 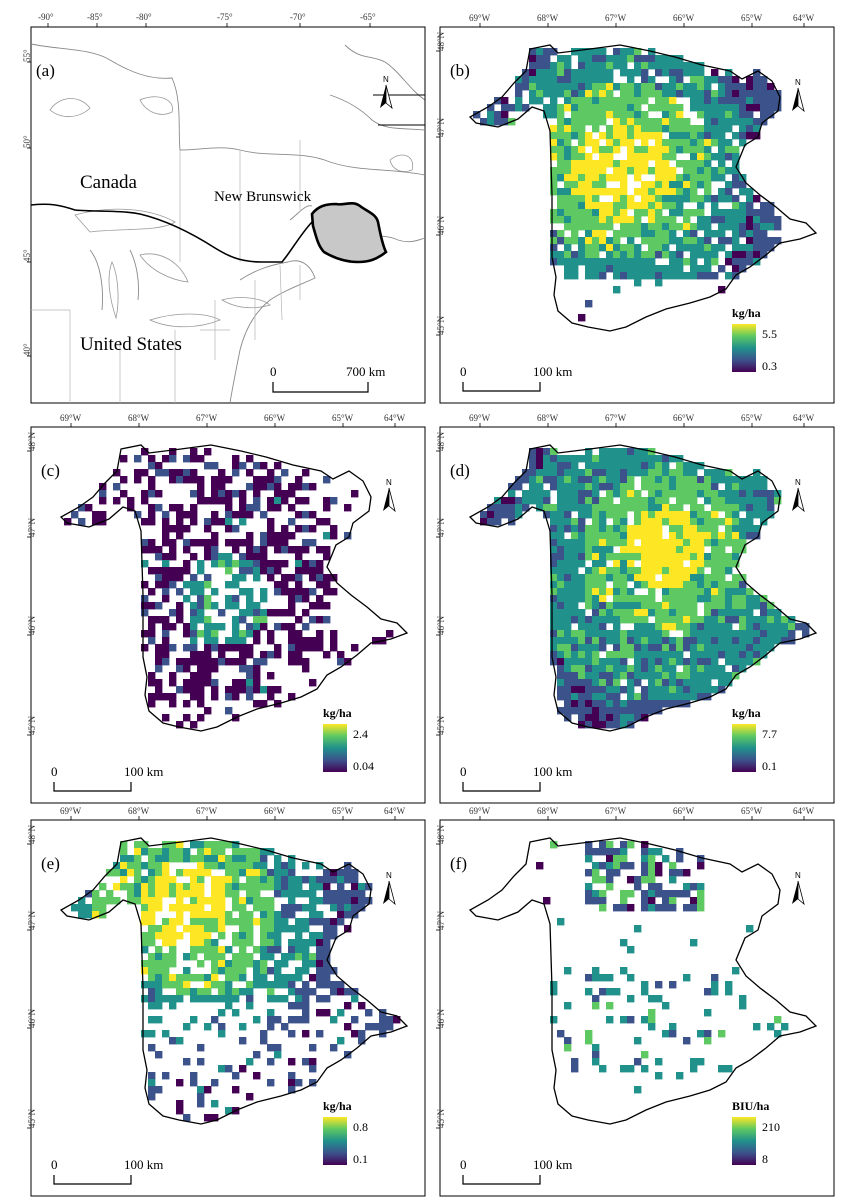 What do you see at coordinates (263, 197) in the screenshot?
I see `new-brunswick-label: New Brunswick` at bounding box center [263, 197].